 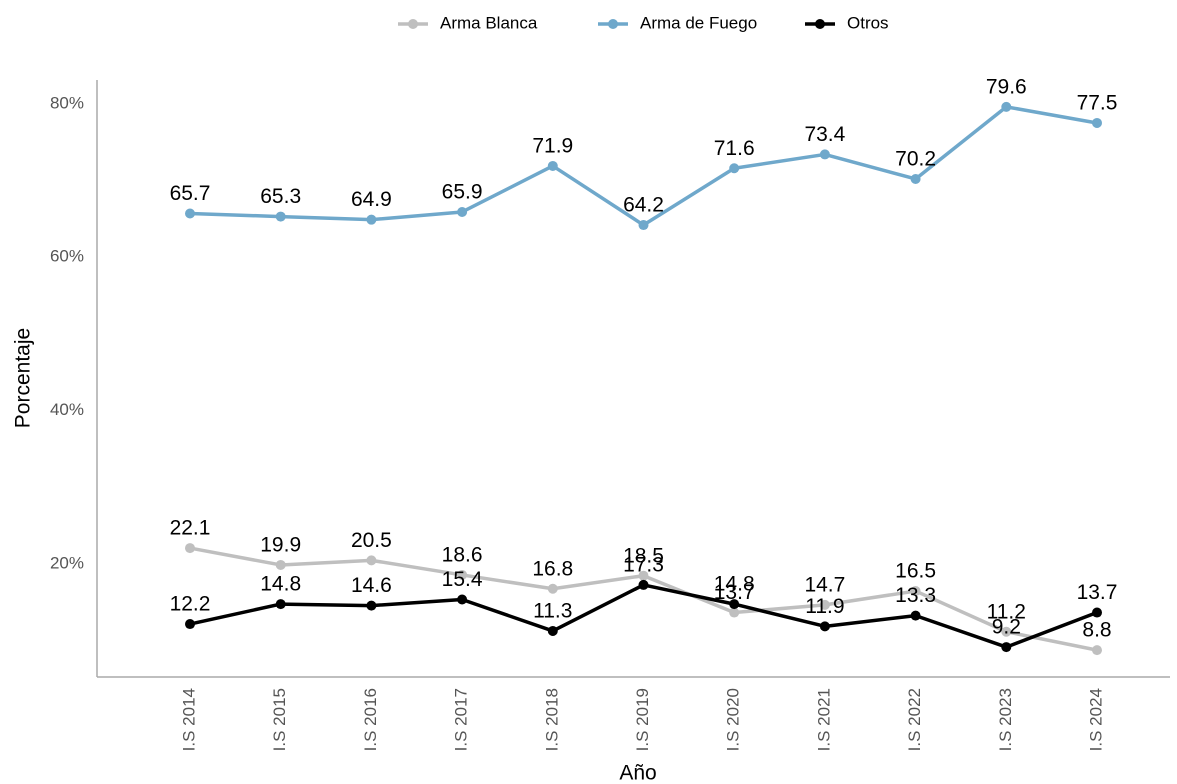 What do you see at coordinates (824, 134) in the screenshot?
I see `data-label: 73.4` at bounding box center [824, 134].